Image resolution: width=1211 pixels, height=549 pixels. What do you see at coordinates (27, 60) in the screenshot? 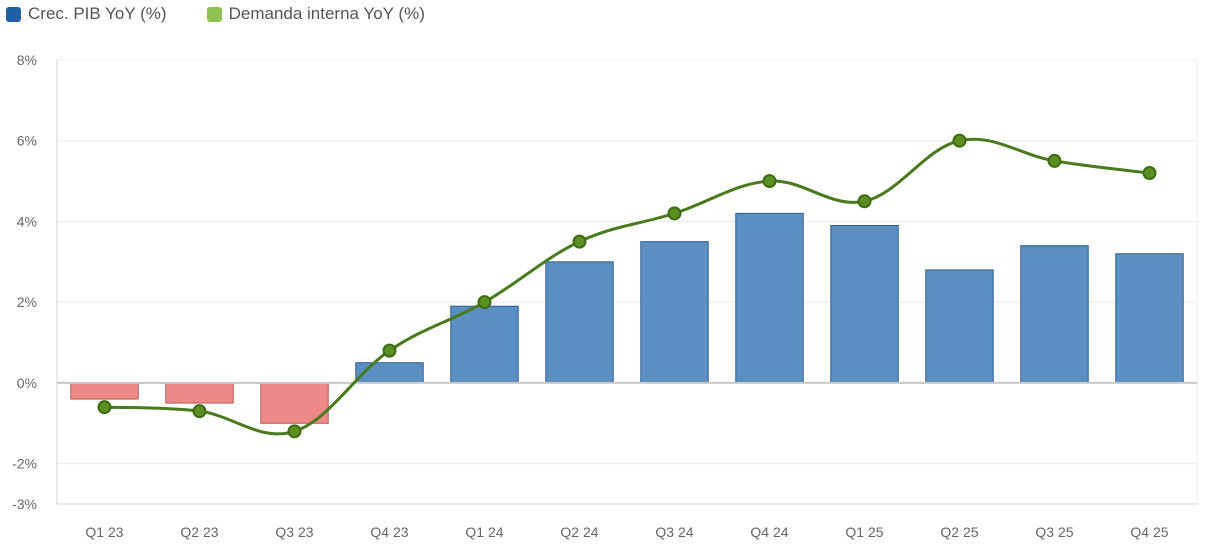
I see `y-tick-label: 8%` at bounding box center [27, 60].